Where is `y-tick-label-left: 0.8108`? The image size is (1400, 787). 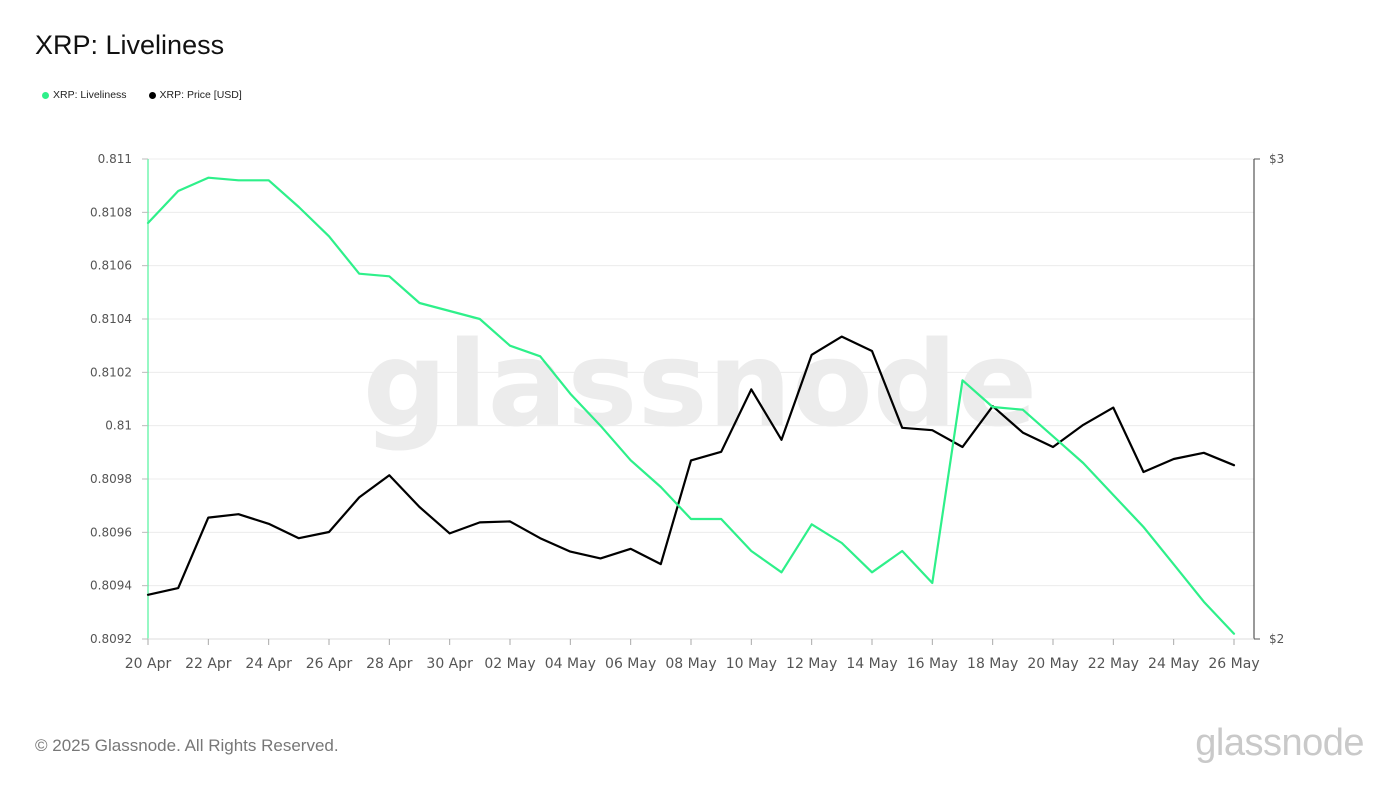
y-tick-label-left: 0.8108 is located at coordinates (111, 212).